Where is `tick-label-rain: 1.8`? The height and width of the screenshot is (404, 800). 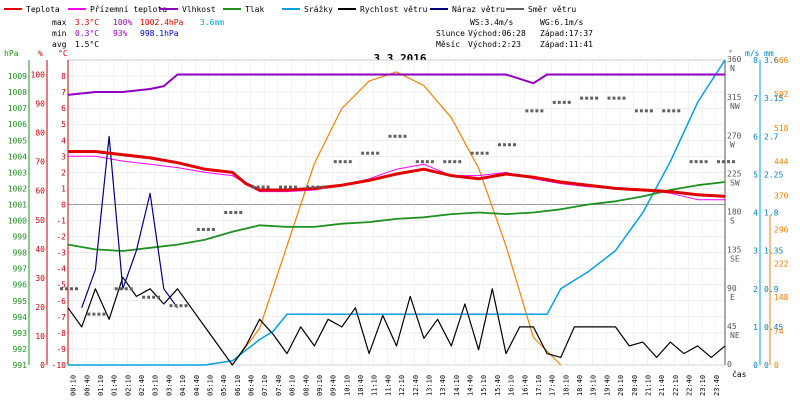 tick-label-rain: 1.8 is located at coordinates (771, 213).